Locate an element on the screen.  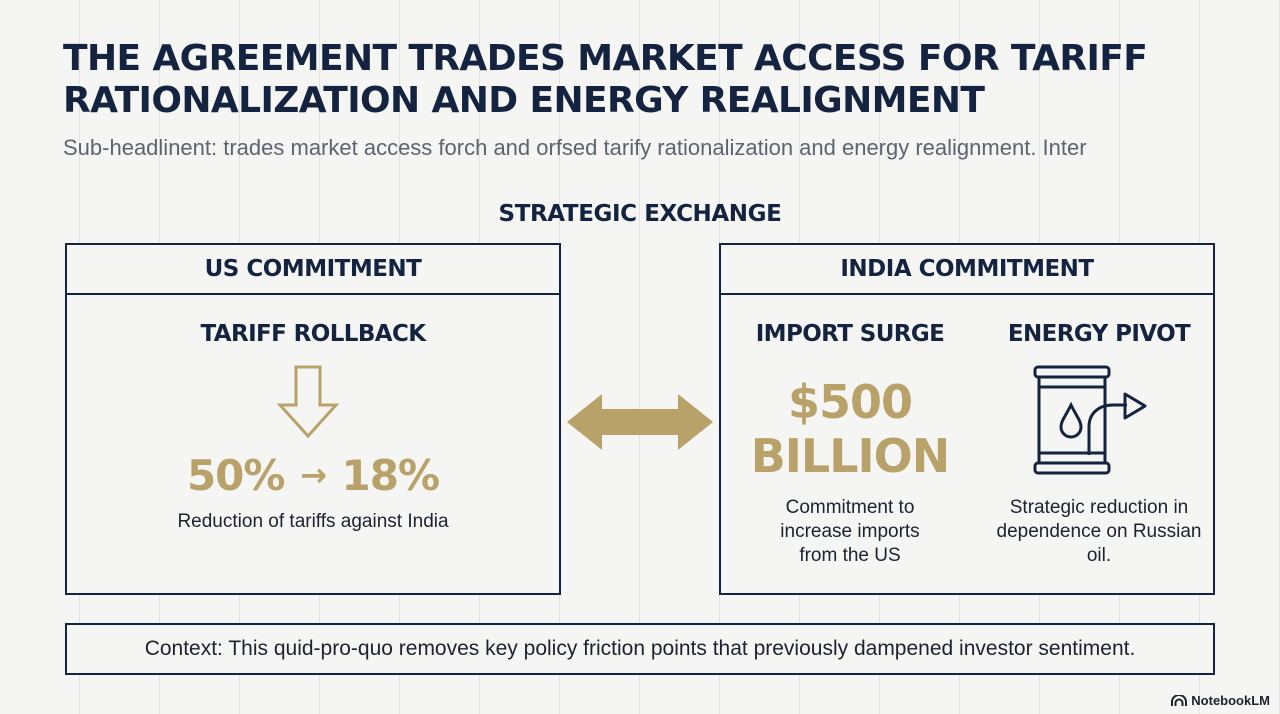
tariff-rollback-title: TARIFF ROLLBACK is located at coordinates (313, 334).